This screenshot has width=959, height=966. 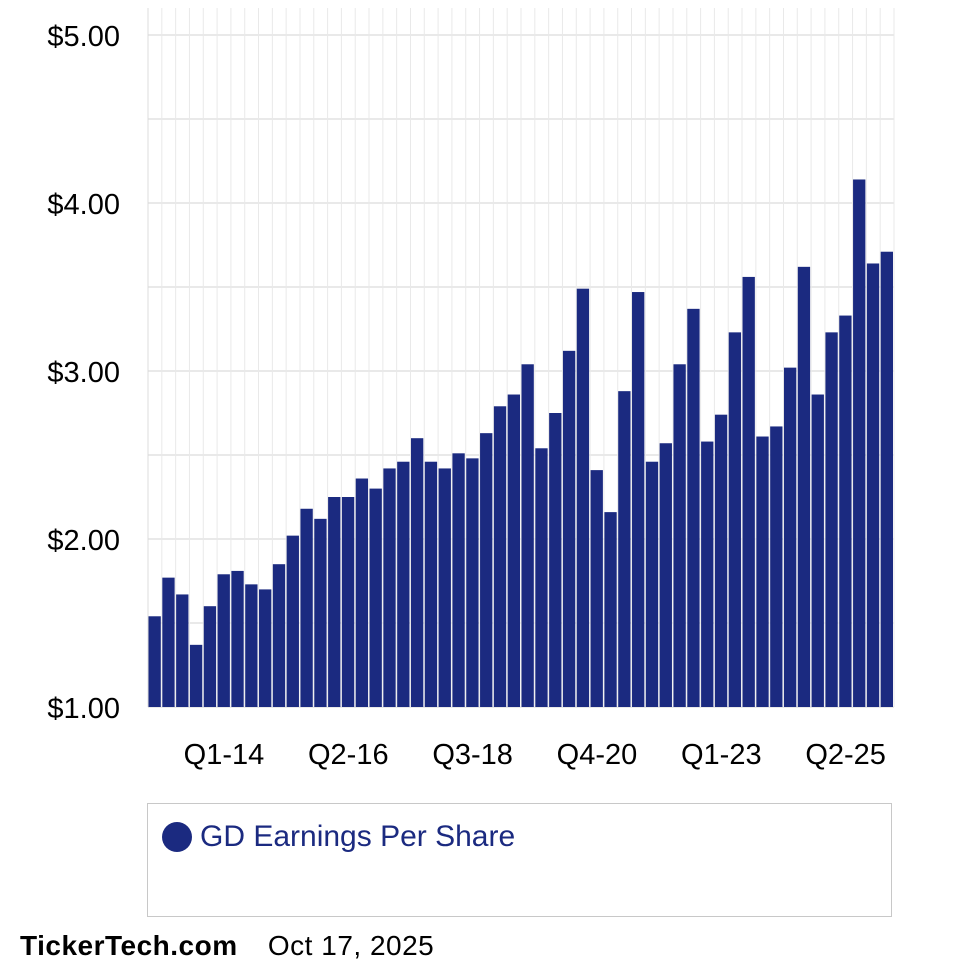 What do you see at coordinates (83, 37) in the screenshot?
I see `y-tick-label: $5.00` at bounding box center [83, 37].